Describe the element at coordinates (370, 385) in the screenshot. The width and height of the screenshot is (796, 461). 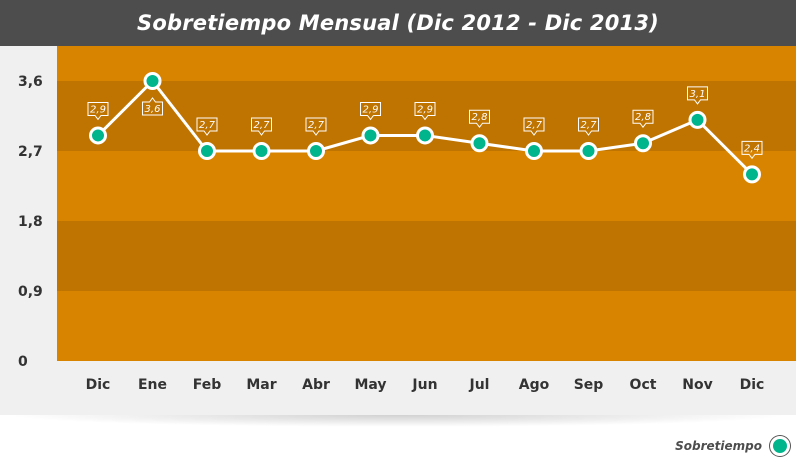
I see `x-tick-label: May` at that location.